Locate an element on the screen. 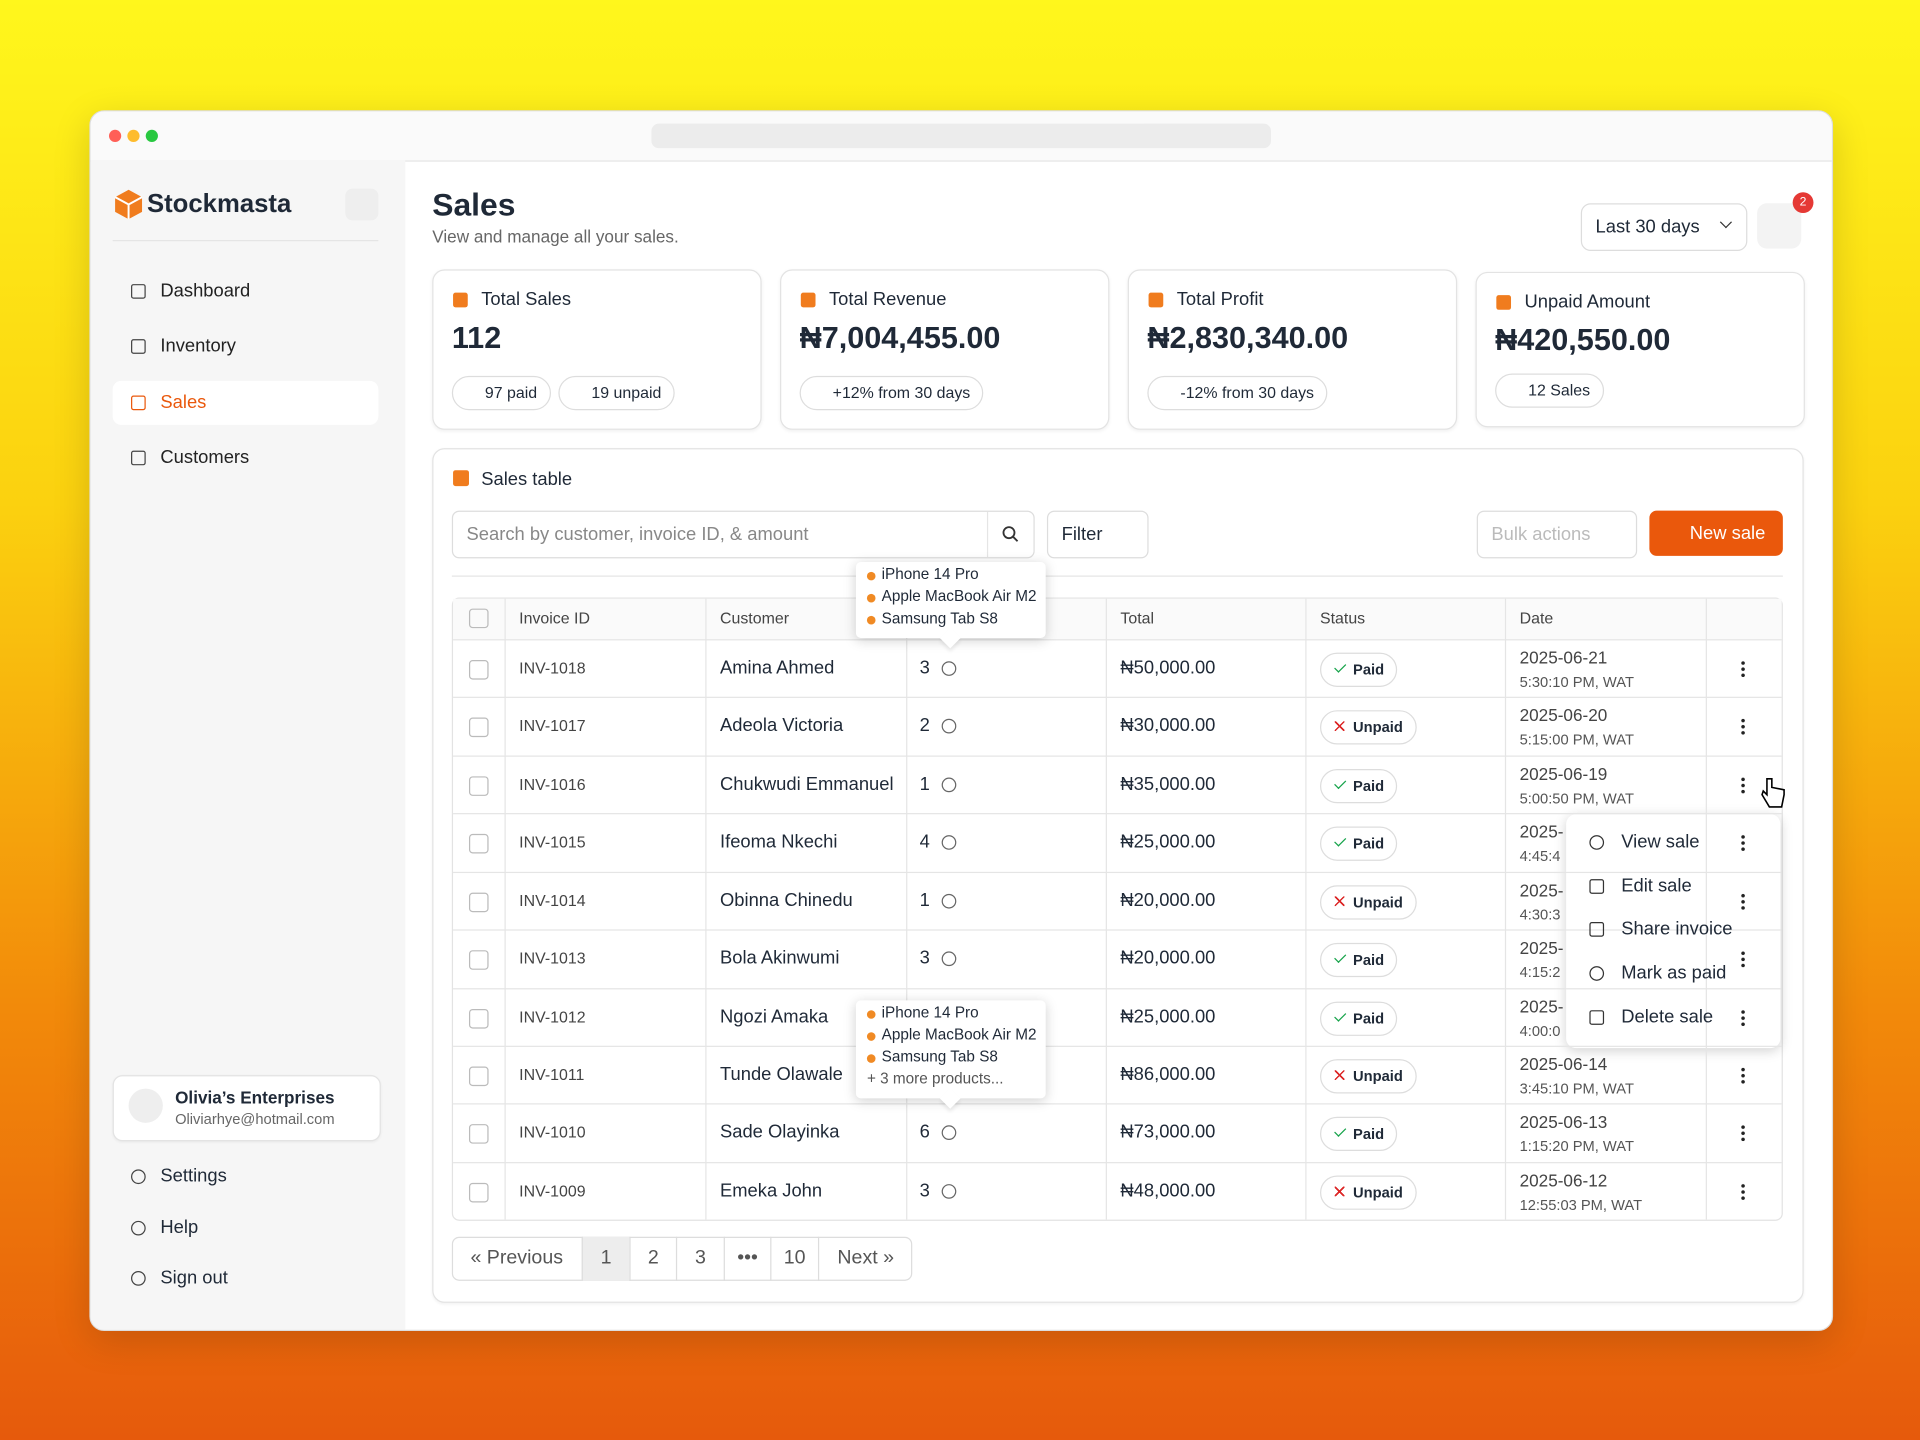 The image size is (1920, 1440). page-button: 3 is located at coordinates (699, 1258).